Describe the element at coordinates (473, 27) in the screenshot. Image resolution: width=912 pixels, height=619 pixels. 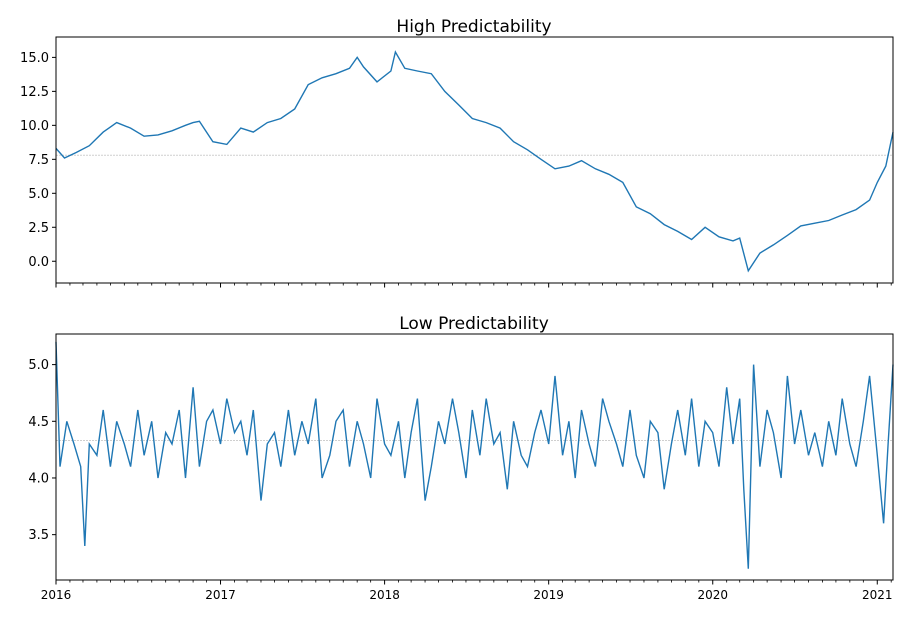
I see `chart-title: High Predictability` at that location.